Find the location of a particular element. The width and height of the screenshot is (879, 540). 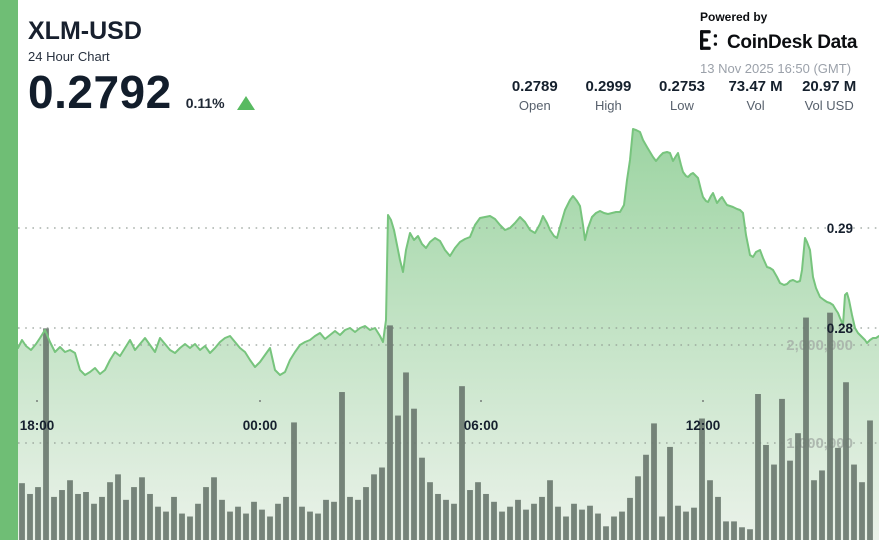

stat-vol-value: 73.47 M is located at coordinates (755, 86).